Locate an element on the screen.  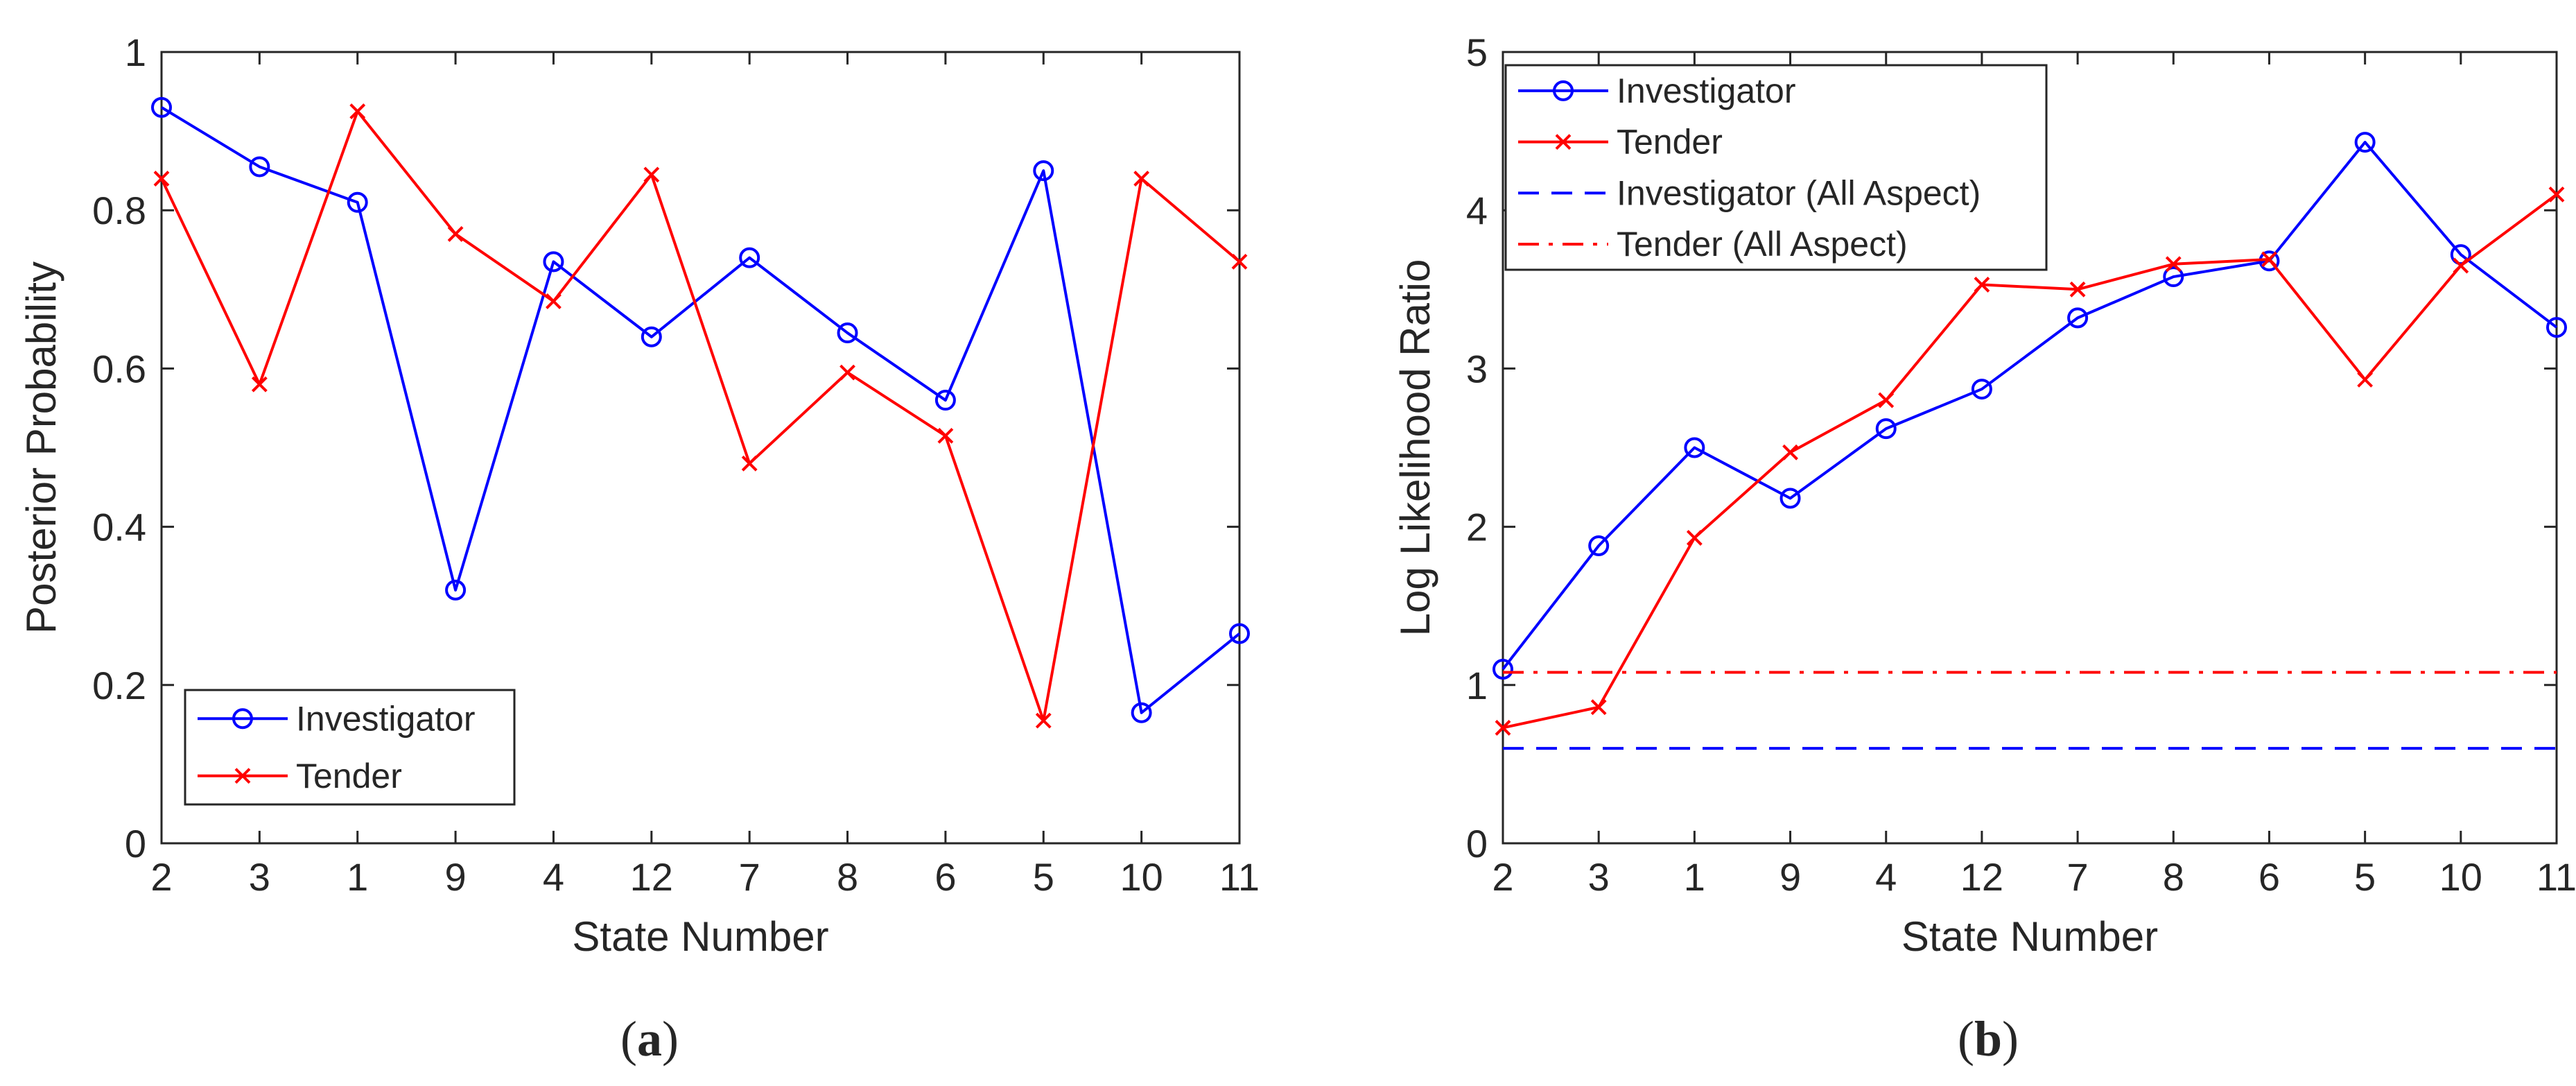
y-axis-label: Log Likelihood Ratio is located at coordinates (1415, 448).